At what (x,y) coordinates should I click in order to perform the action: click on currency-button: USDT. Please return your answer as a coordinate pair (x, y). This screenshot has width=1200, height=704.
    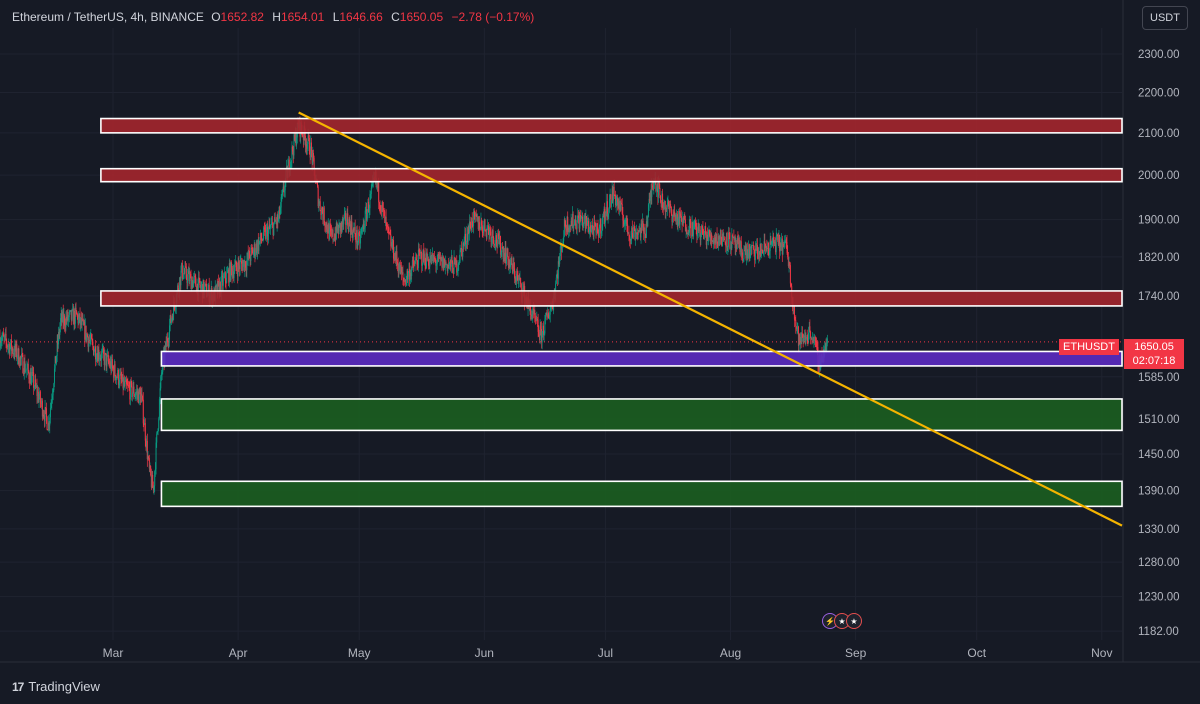
    Looking at the image, I should click on (1165, 18).